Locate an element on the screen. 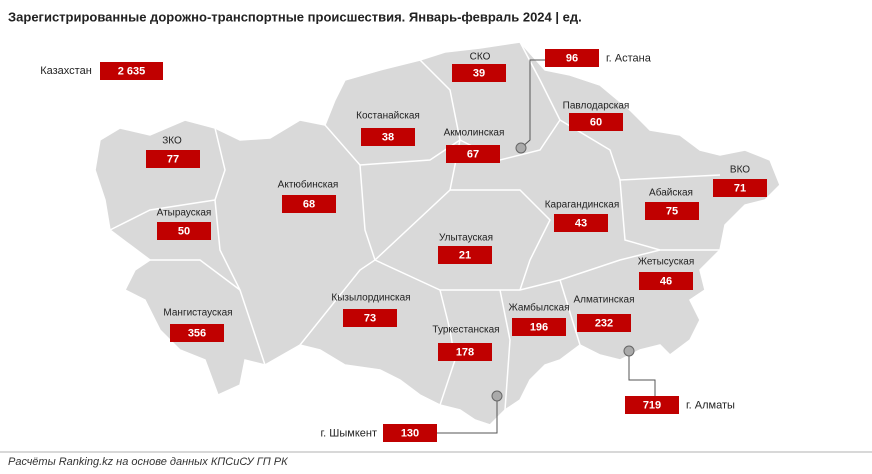 The height and width of the screenshot is (474, 872). region-name: ЗКО is located at coordinates (172, 141).